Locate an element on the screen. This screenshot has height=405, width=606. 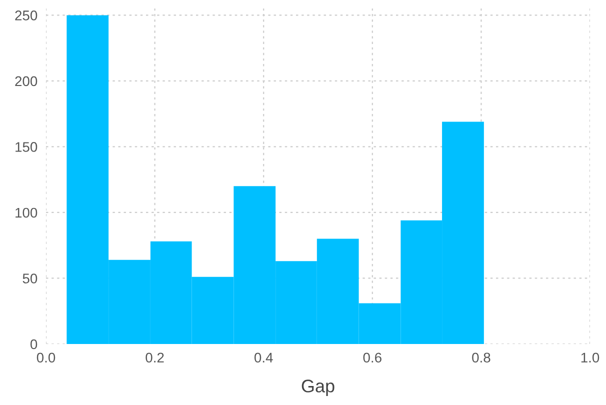
y-tick-label: 0 is located at coordinates (34, 344).